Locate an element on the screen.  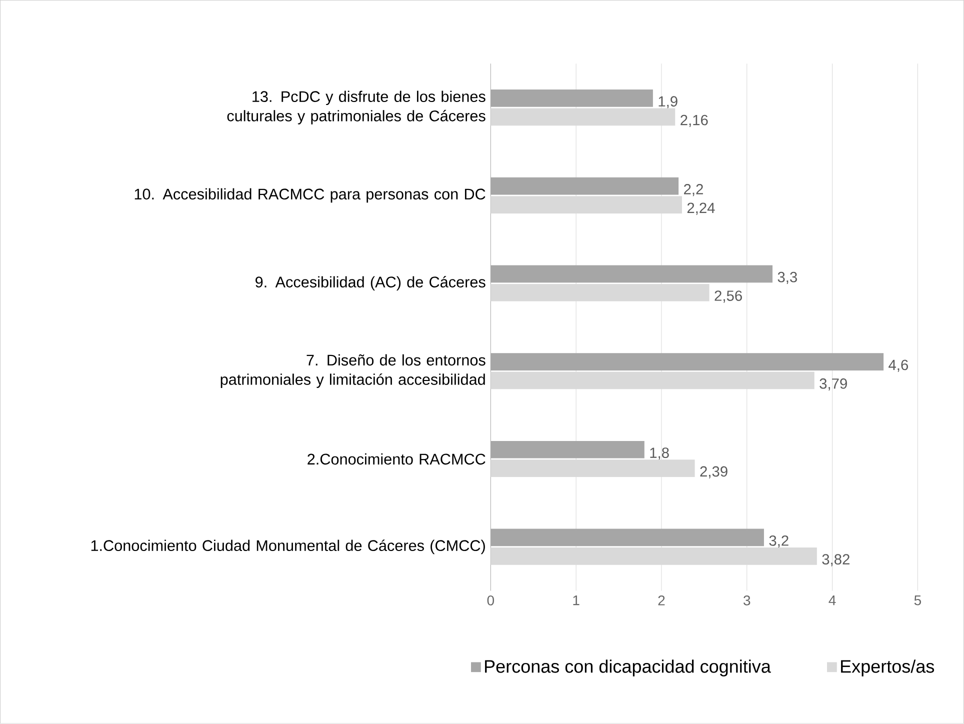
x-tick-label: 3 is located at coordinates (747, 601).